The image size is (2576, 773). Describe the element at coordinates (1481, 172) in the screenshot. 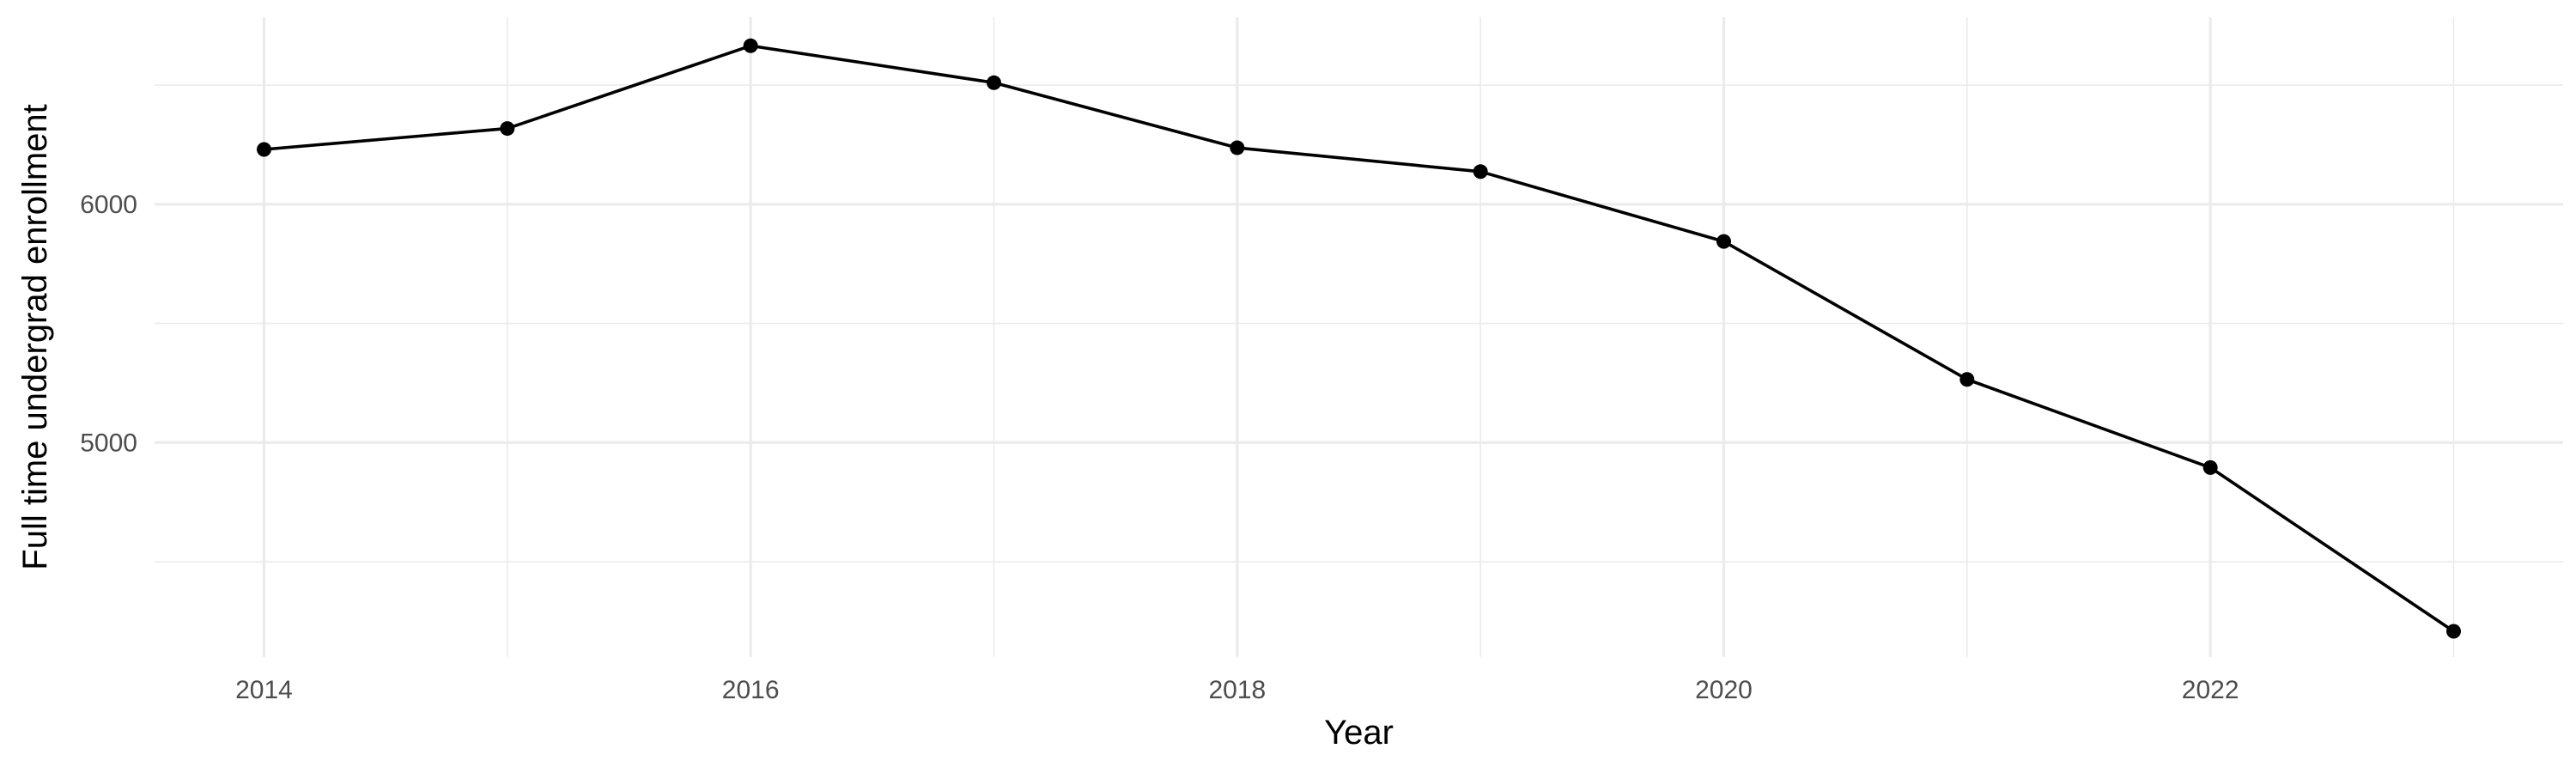

I see `data-point-2019` at that location.